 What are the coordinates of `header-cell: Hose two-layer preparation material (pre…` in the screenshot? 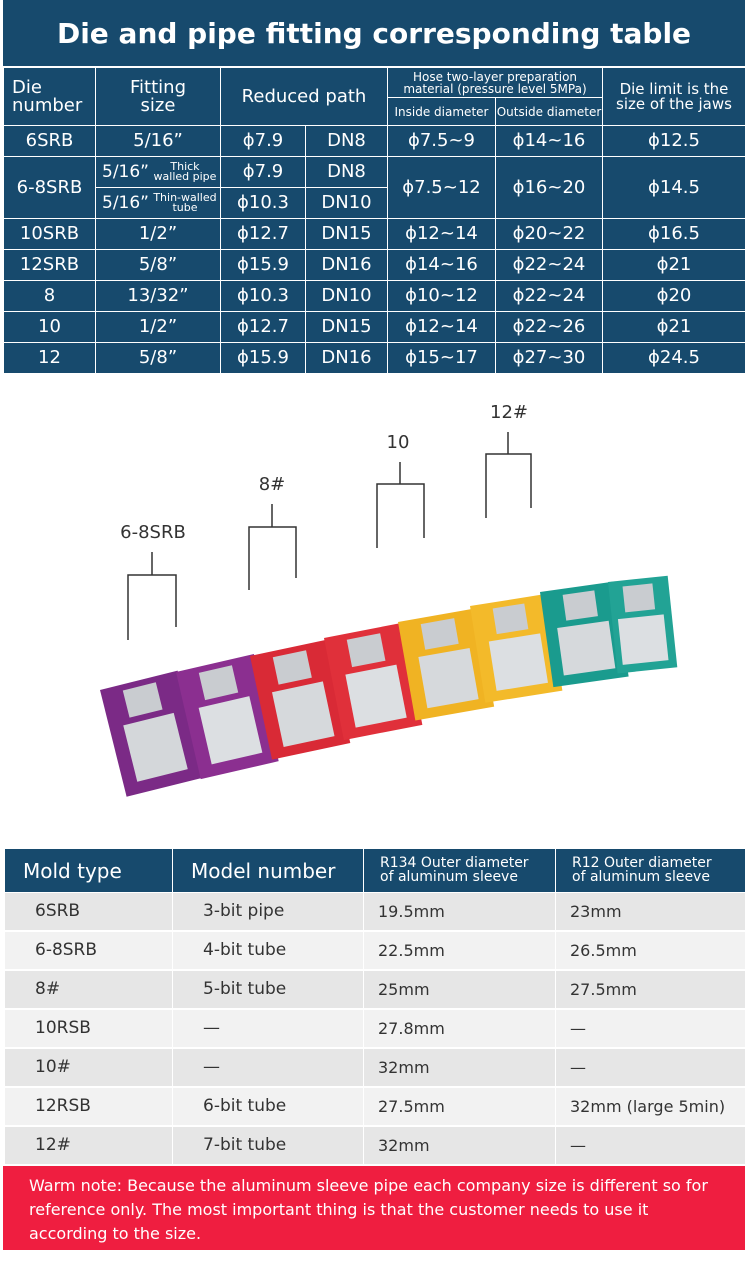 It's located at (495, 82).